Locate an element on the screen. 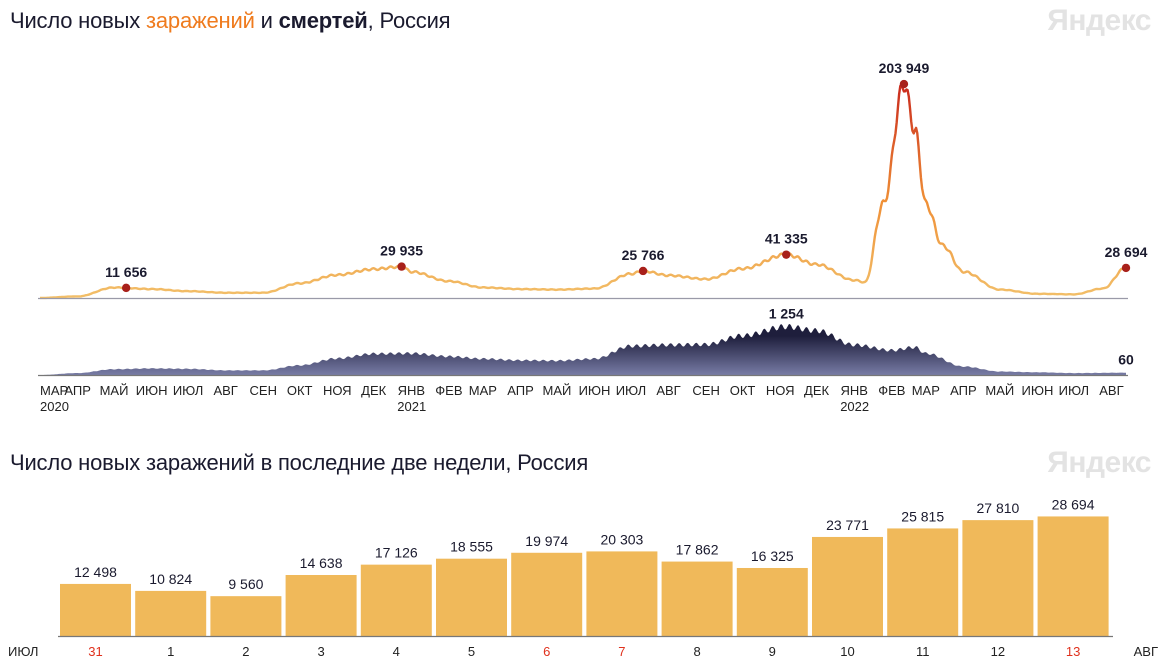  bar-value-label: 23 771 is located at coordinates (847, 525).